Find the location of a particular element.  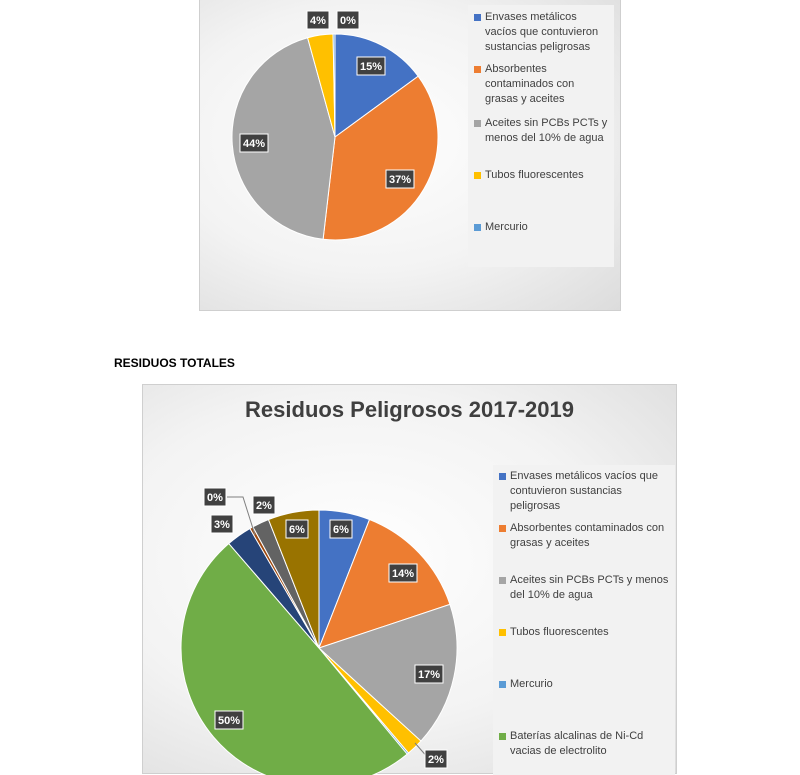

data-label-5: 50% is located at coordinates (229, 721).